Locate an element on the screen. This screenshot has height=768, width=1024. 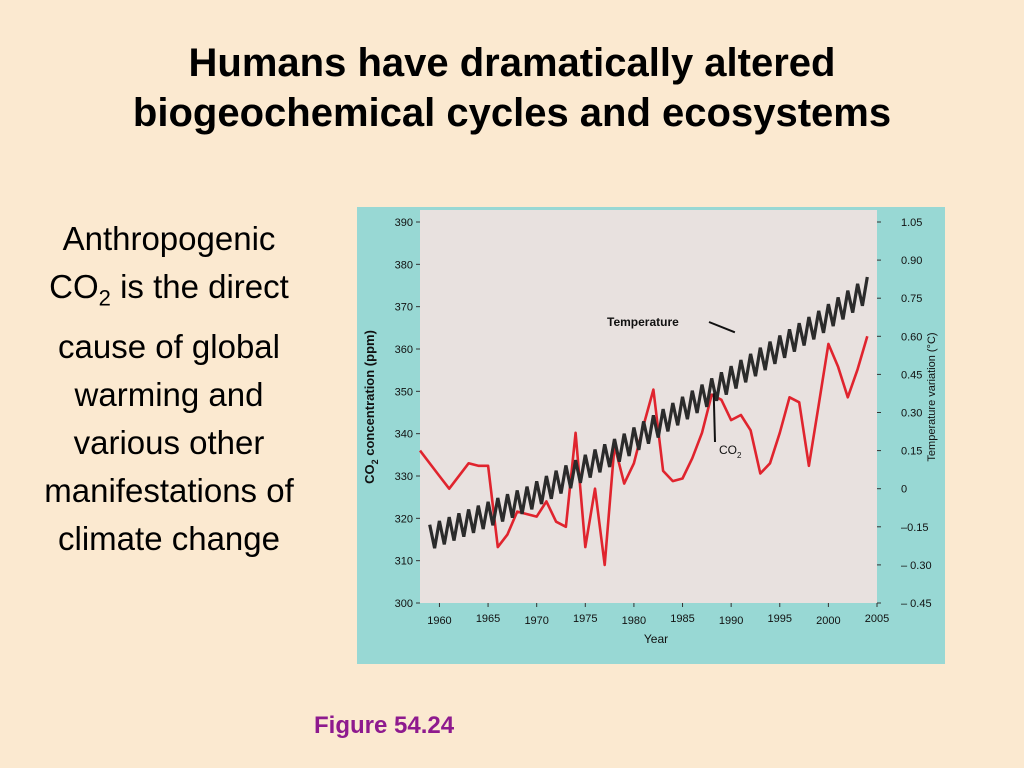
body-text-prefix: Anthropogenic is located at coordinates (169, 238).